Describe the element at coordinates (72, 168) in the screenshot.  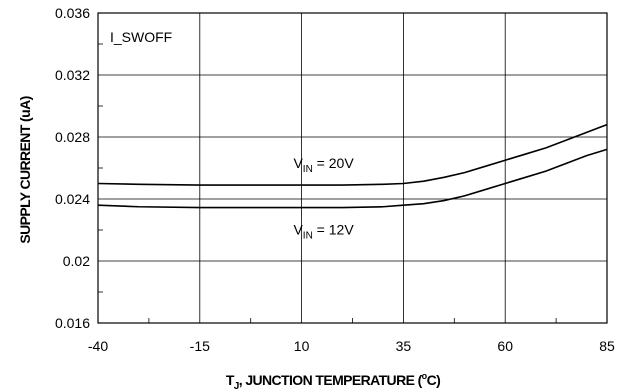
I see `y-tick-labels: 0.016 0.02 0.024 0.028 0.032 0.036` at that location.